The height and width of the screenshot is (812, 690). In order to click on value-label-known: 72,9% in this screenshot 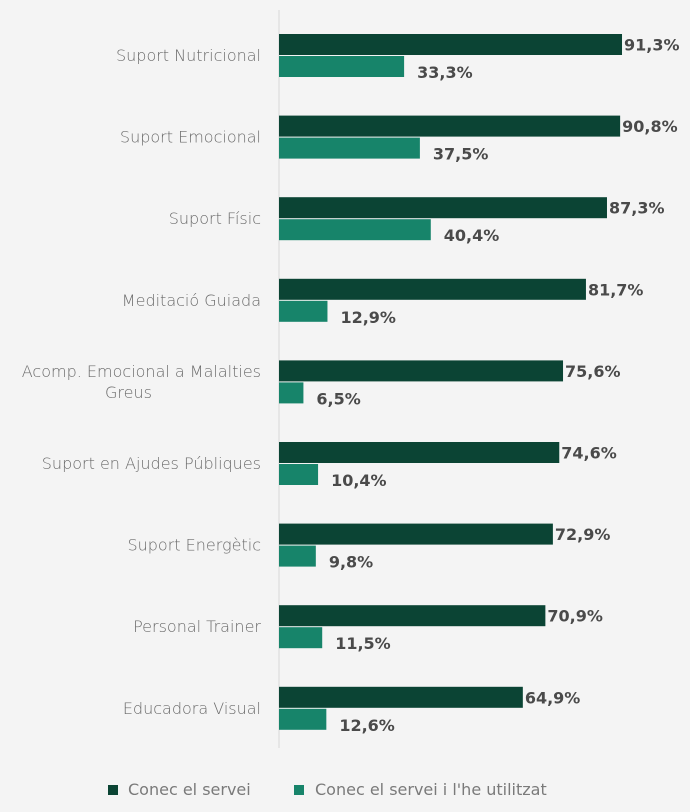, I will do `click(583, 534)`.